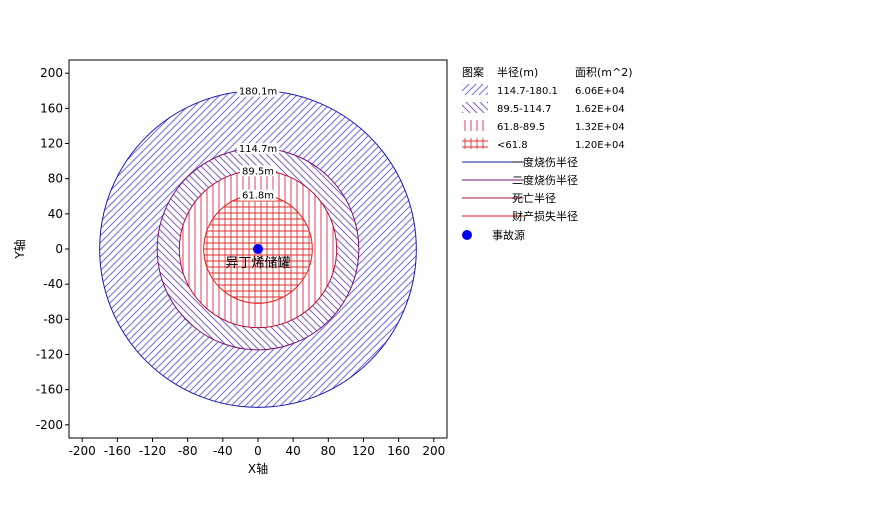 The width and height of the screenshot is (879, 517). What do you see at coordinates (223, 451) in the screenshot?
I see `x-tick-label-4: -40` at bounding box center [223, 451].